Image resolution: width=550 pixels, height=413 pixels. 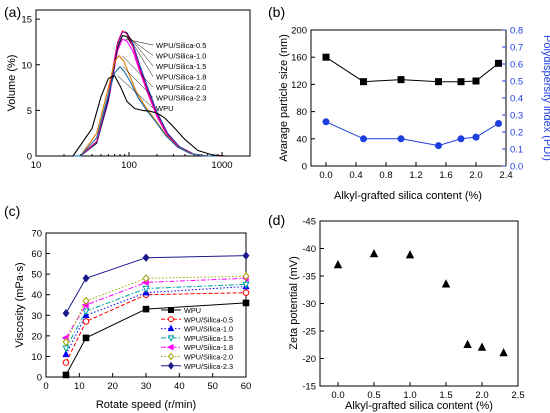 What do you see at coordinates (146, 405) in the screenshot?
I see `panel-c-x-axis-label: Rotate speed (r/min)` at bounding box center [146, 405].